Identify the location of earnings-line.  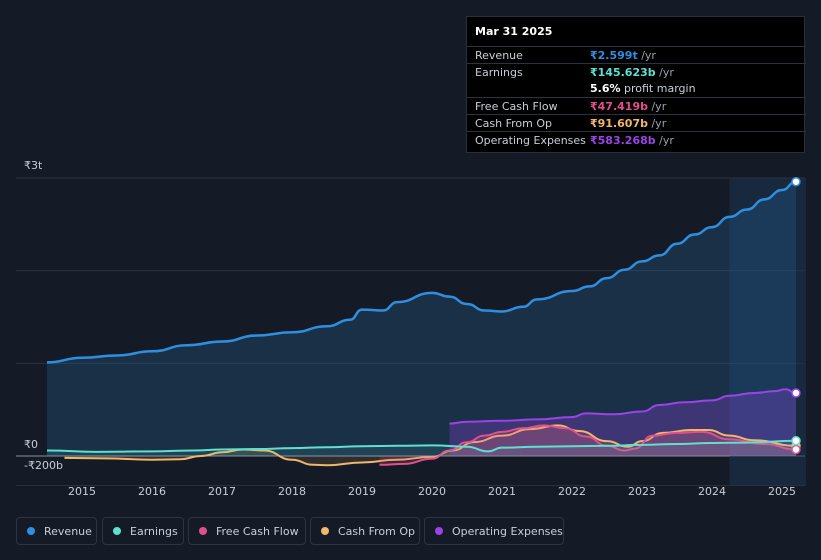
(421, 446).